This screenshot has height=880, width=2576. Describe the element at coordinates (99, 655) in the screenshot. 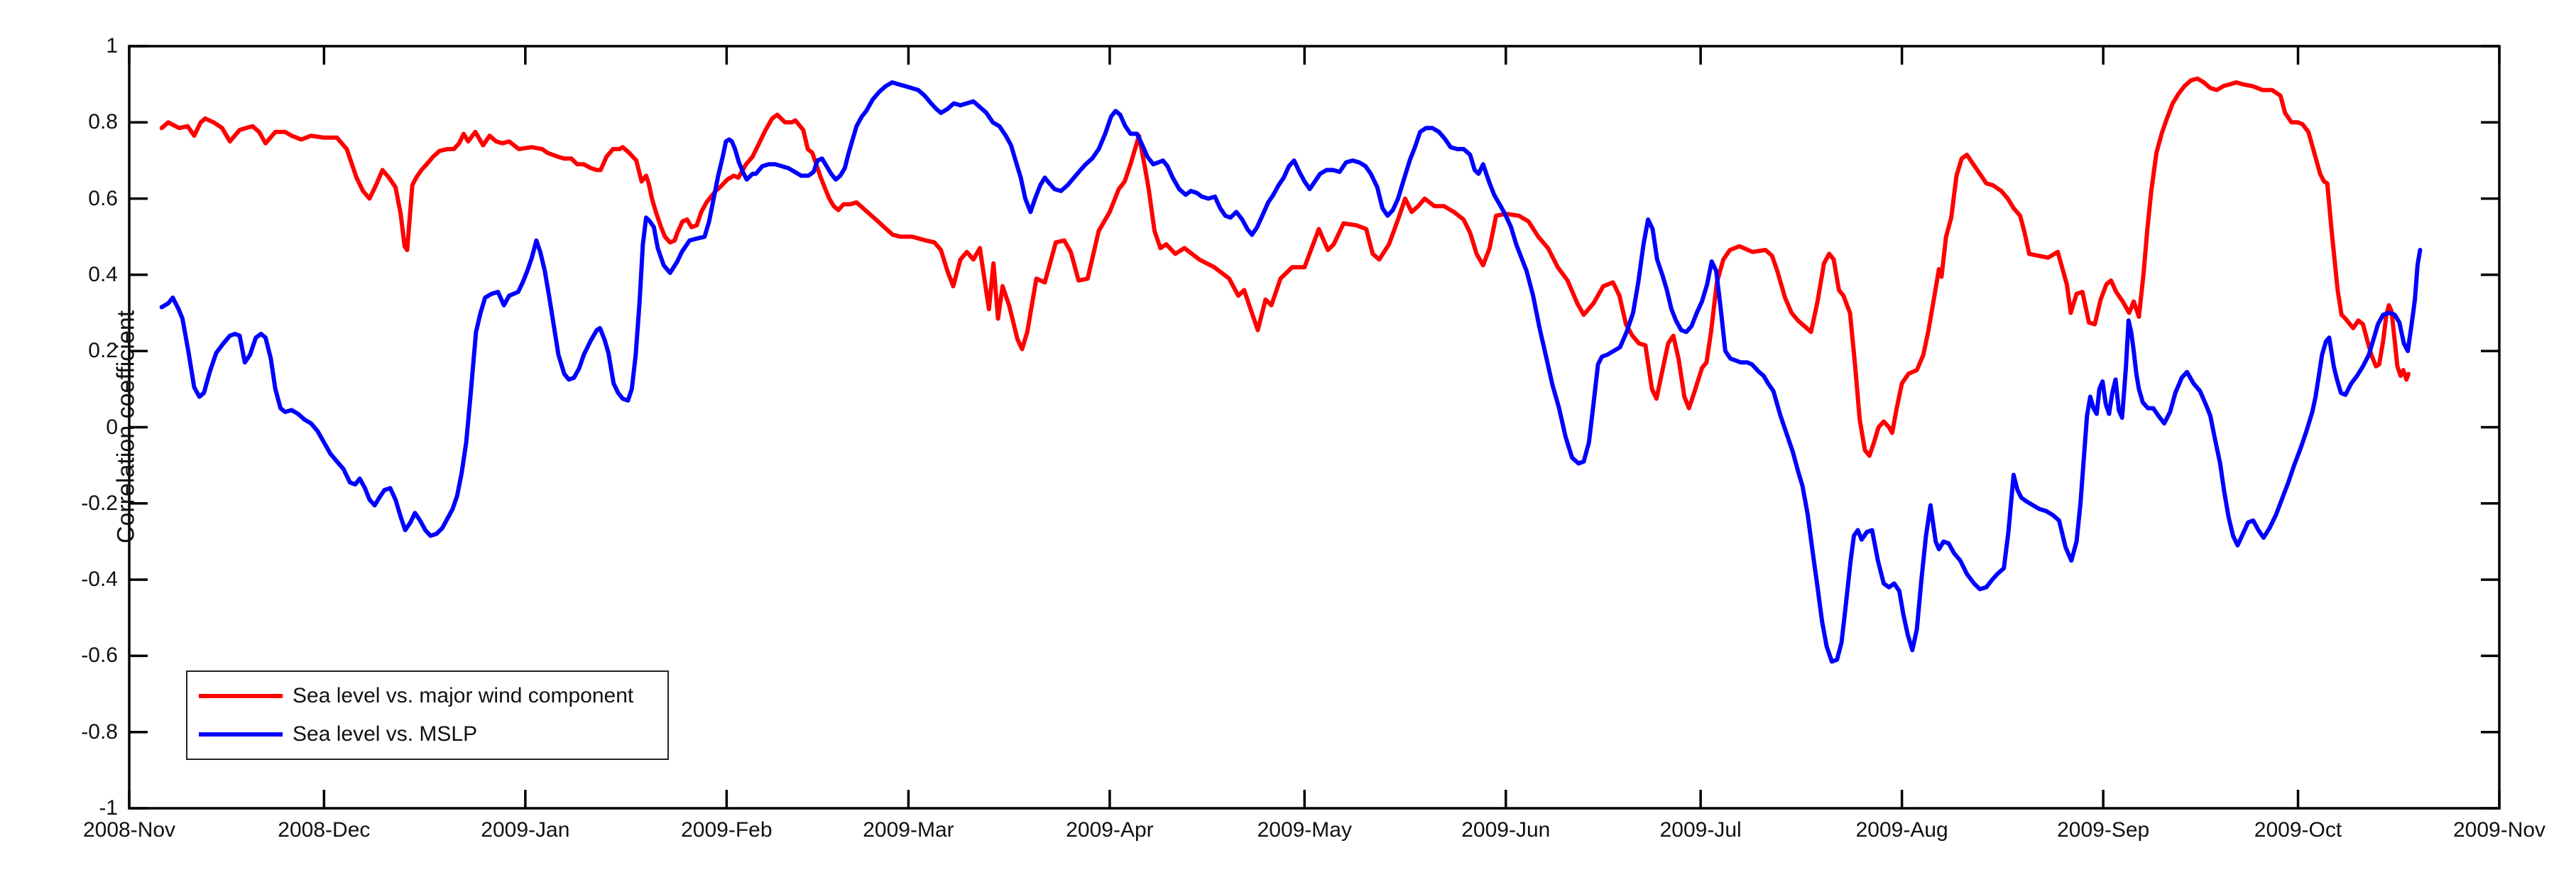

I see `y-tick-label: -0.6` at that location.